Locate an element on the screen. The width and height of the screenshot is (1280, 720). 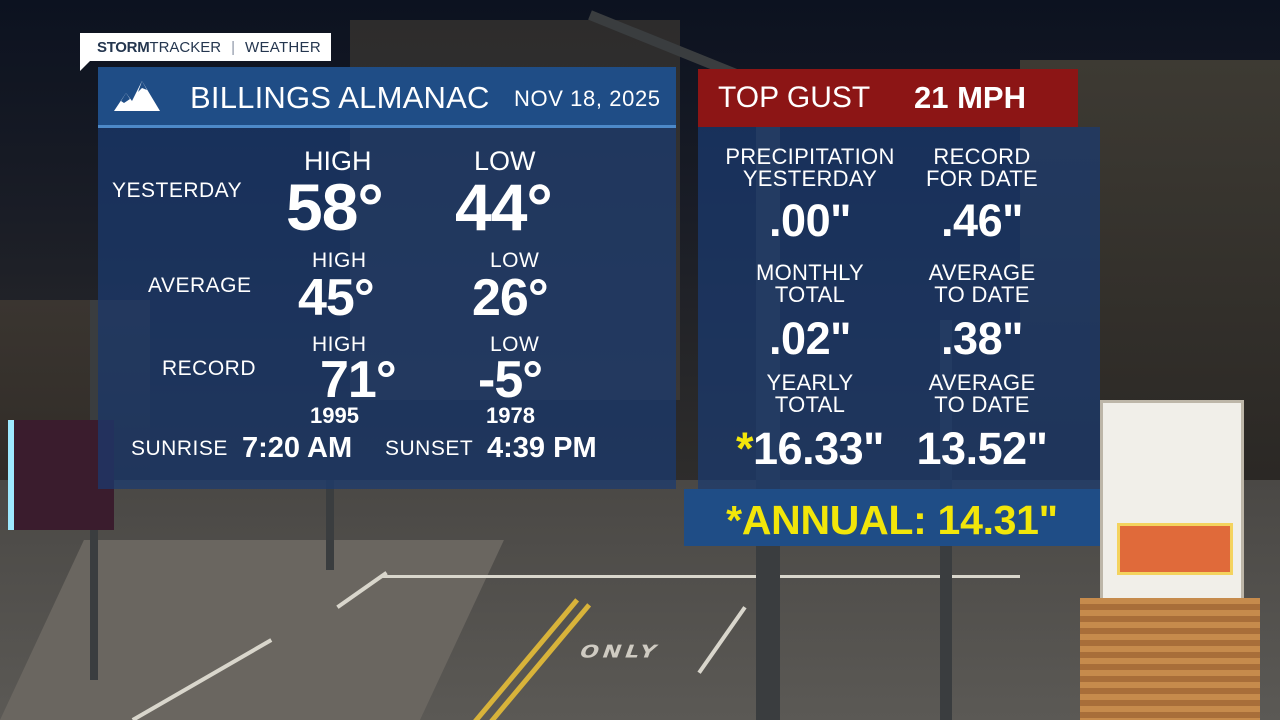
precip-record-label-line1: RECORD is located at coordinates (982, 156).